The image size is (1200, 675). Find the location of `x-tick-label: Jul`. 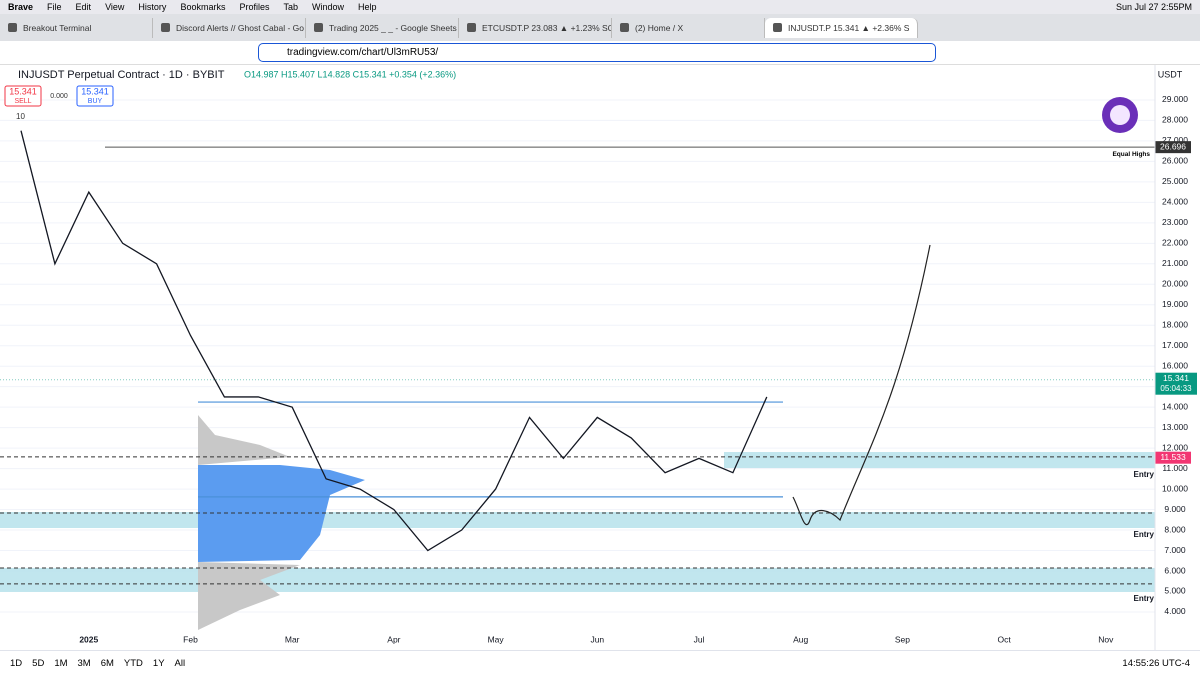

x-tick-label: Jul is located at coordinates (699, 639).